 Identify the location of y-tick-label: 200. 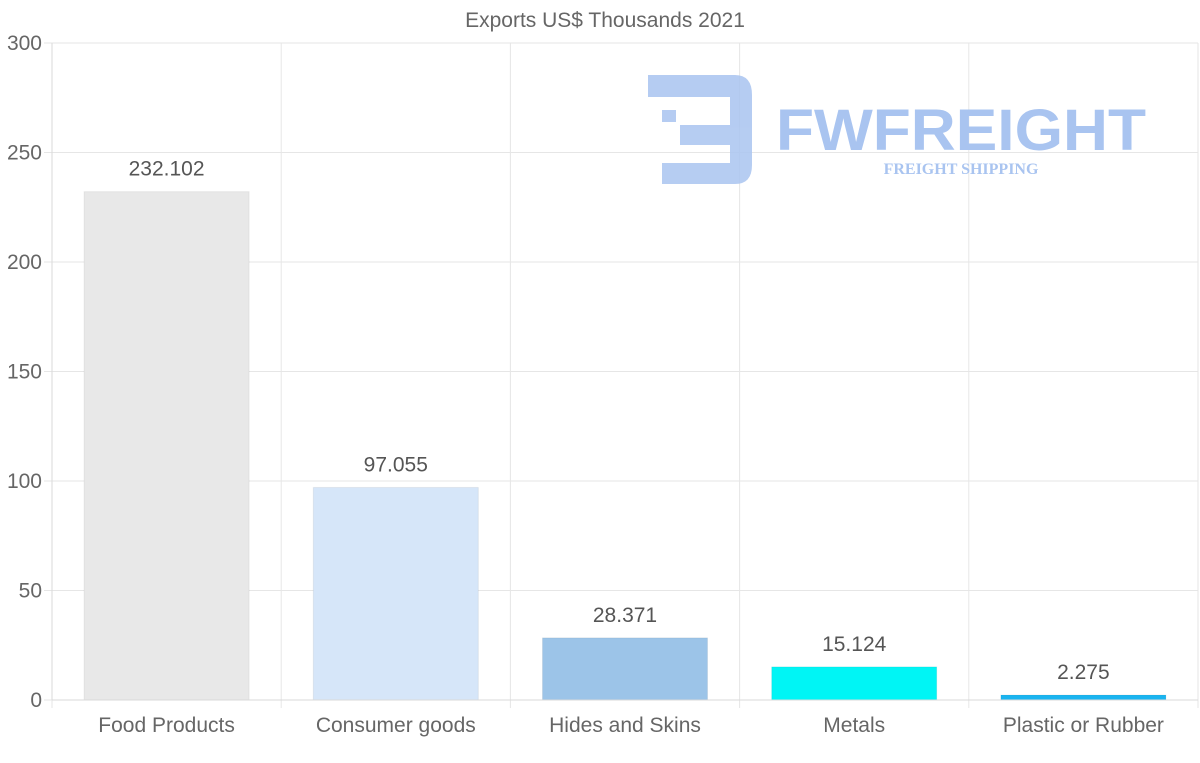
(24, 262).